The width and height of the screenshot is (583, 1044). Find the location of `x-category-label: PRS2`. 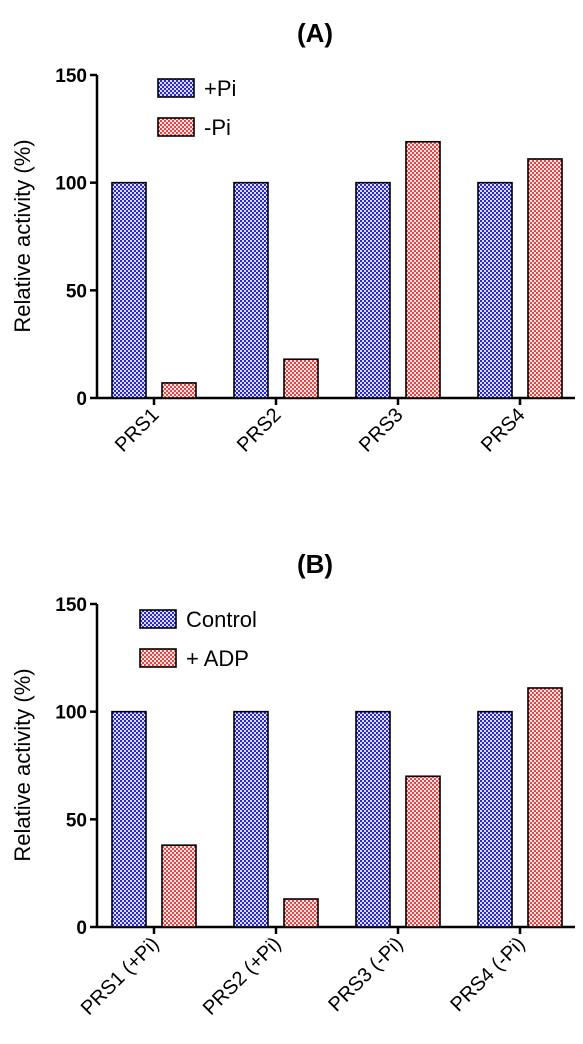

x-category-label: PRS2 is located at coordinates (259, 430).